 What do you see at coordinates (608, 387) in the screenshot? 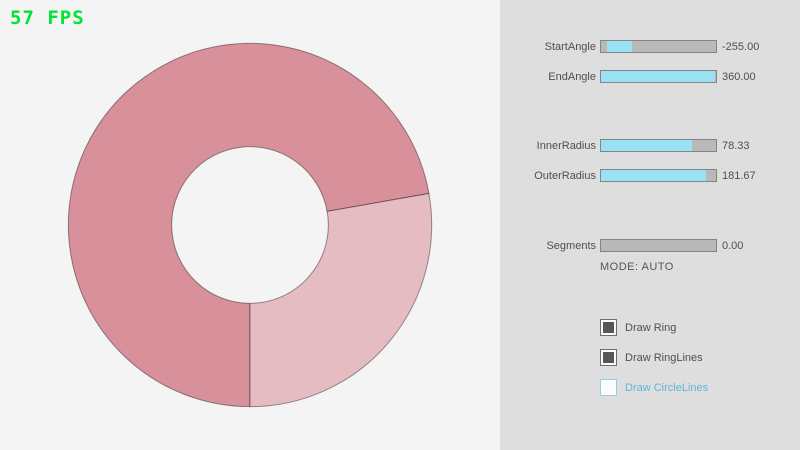
I see `draw-circlelines-checkbox` at bounding box center [608, 387].